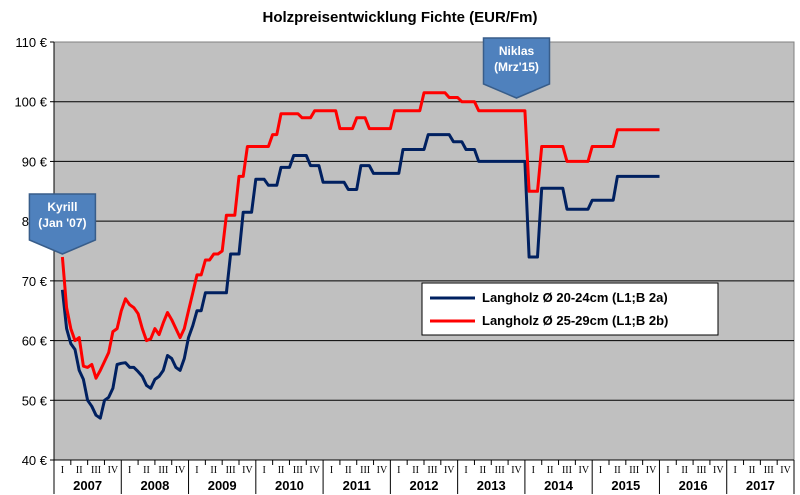  I want to click on year-label: 2014, so click(559, 485).